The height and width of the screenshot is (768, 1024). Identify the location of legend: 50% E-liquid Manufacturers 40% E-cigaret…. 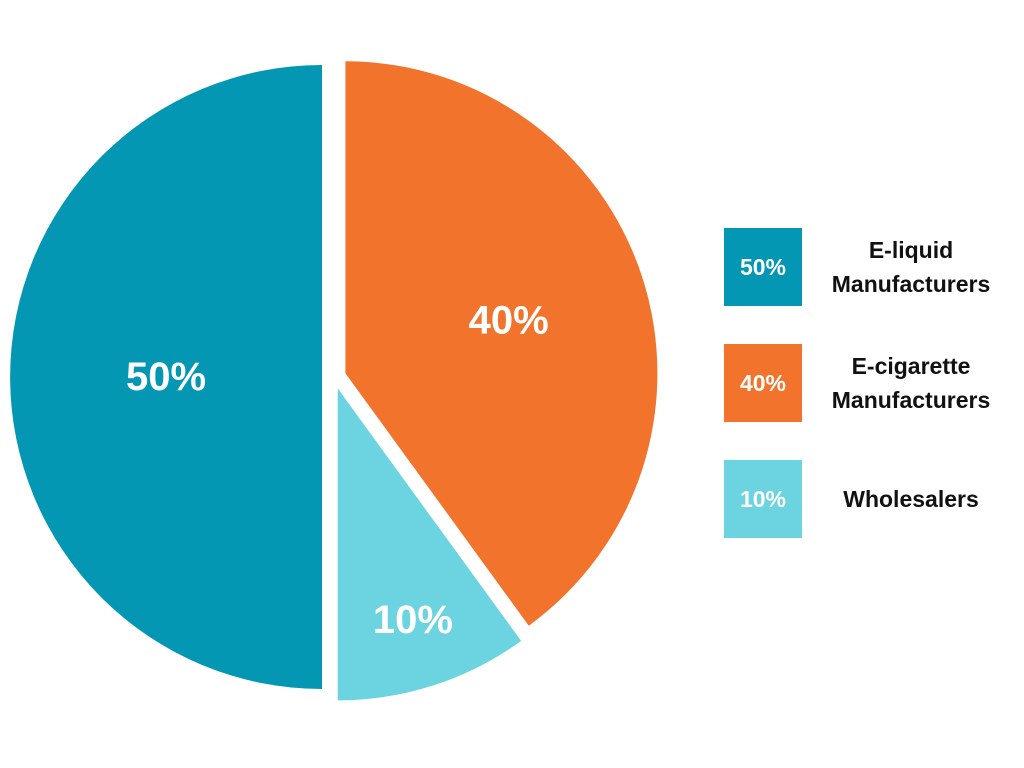
(869, 402).